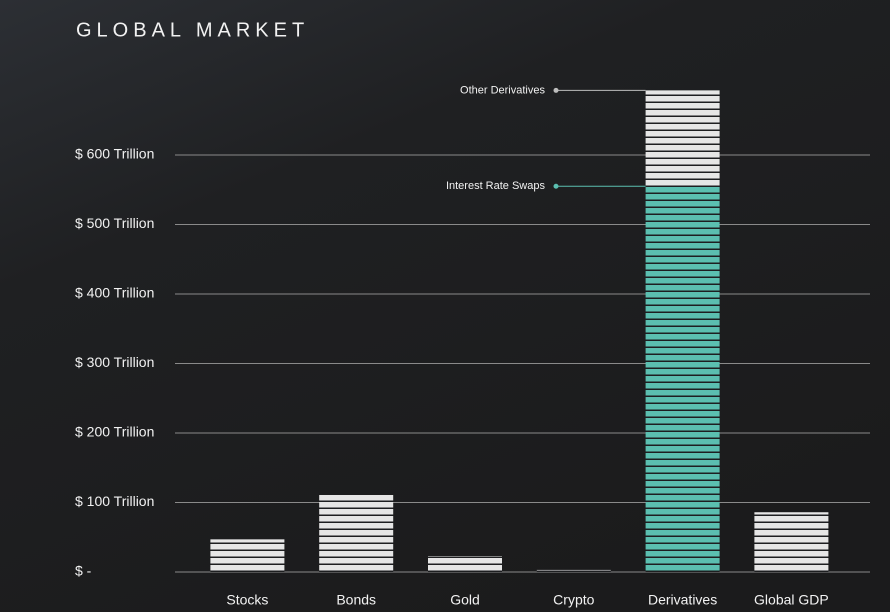 This screenshot has height=612, width=890. I want to click on y-tick-label: $ 100 Trillion, so click(114, 501).